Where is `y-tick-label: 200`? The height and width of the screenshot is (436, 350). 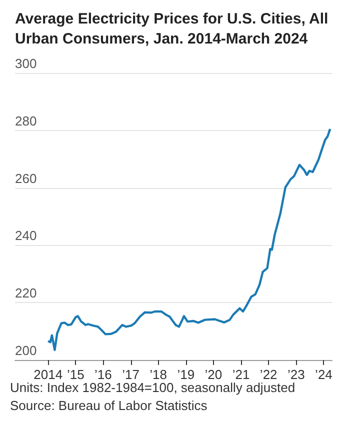
y-tick-label: 200 is located at coordinates (26, 350).